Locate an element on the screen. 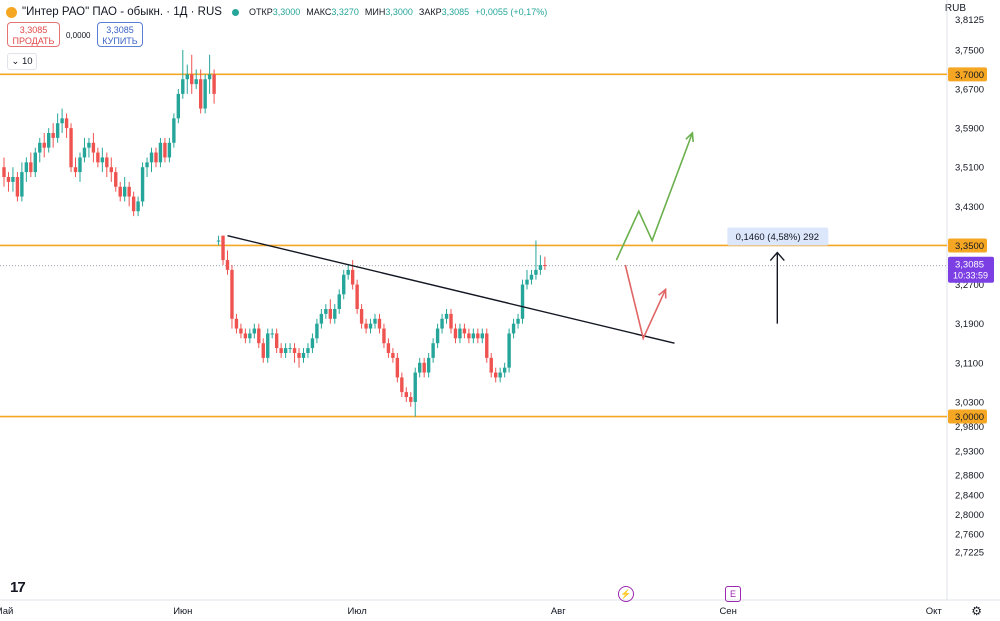 The width and height of the screenshot is (1000, 621). x-tick-label: Окт is located at coordinates (934, 611).